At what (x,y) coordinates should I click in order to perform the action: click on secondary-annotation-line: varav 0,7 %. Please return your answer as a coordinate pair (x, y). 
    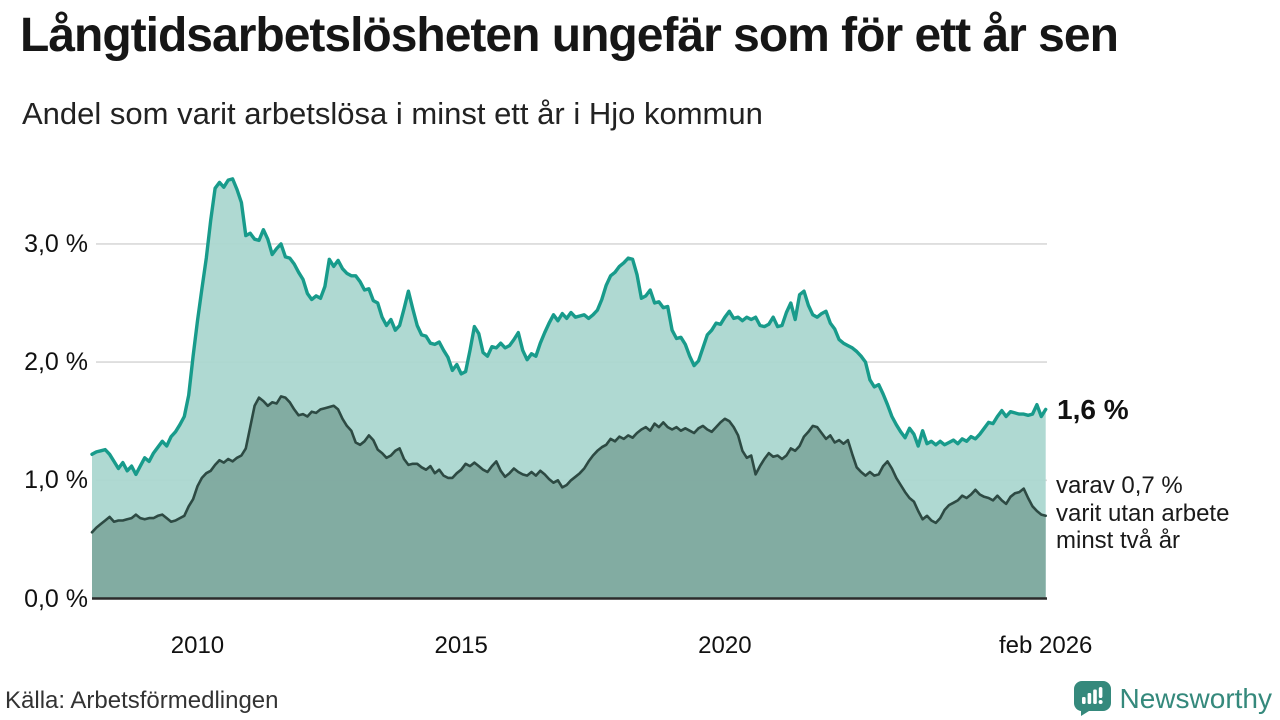
    Looking at the image, I should click on (1119, 485).